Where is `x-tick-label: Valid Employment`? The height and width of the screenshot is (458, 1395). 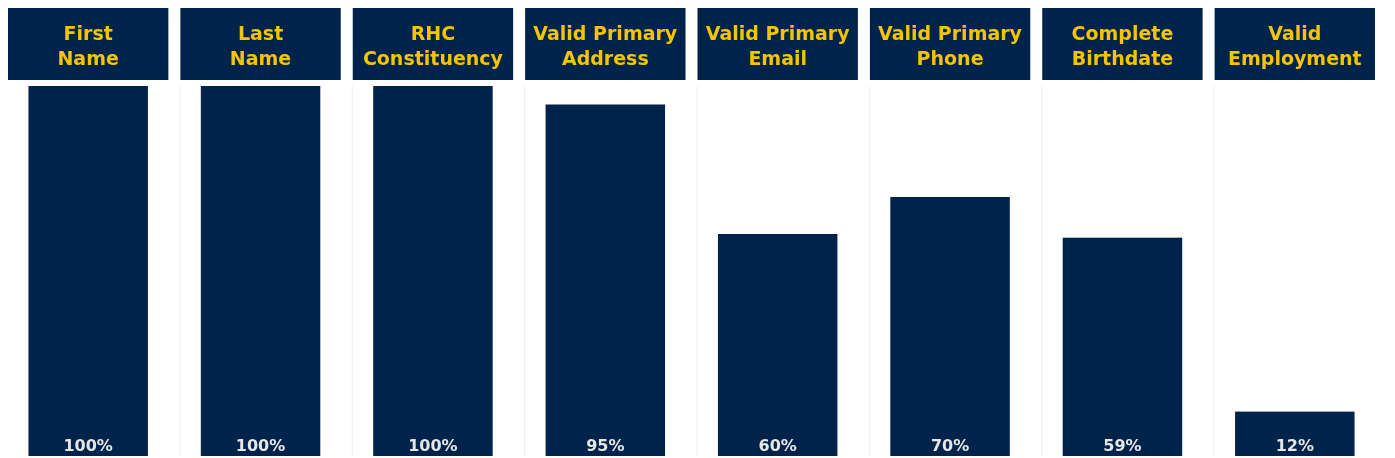
x-tick-label: Valid Employment is located at coordinates (1295, 45).